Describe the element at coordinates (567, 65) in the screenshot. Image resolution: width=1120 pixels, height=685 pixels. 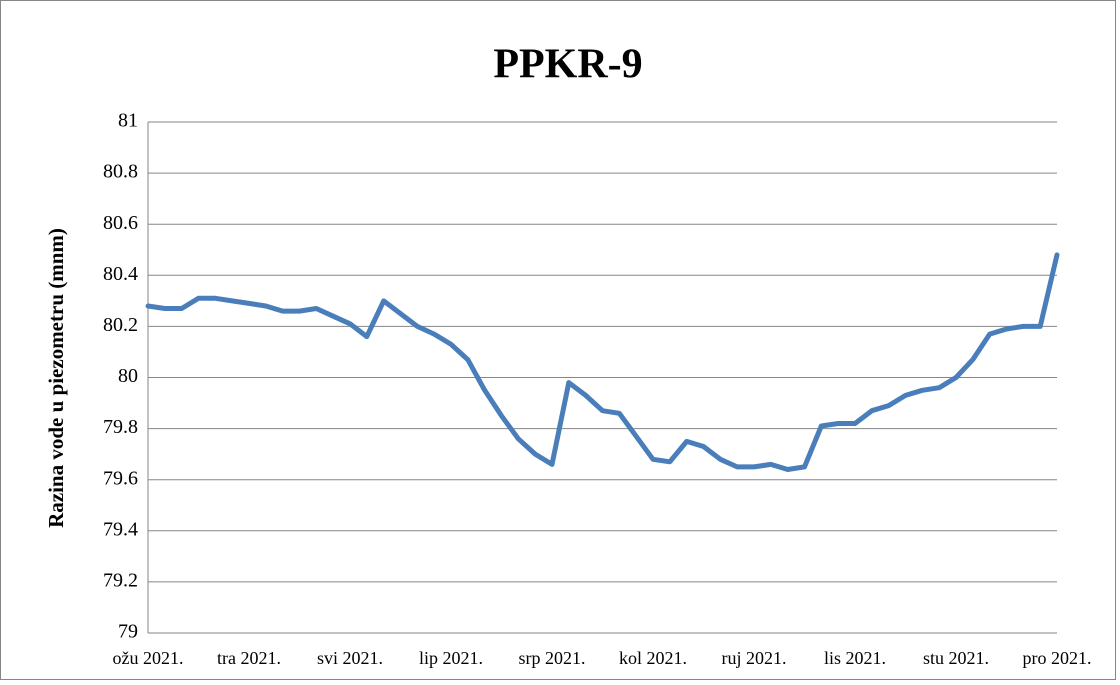
I see `chart-title: PPKR-9` at that location.